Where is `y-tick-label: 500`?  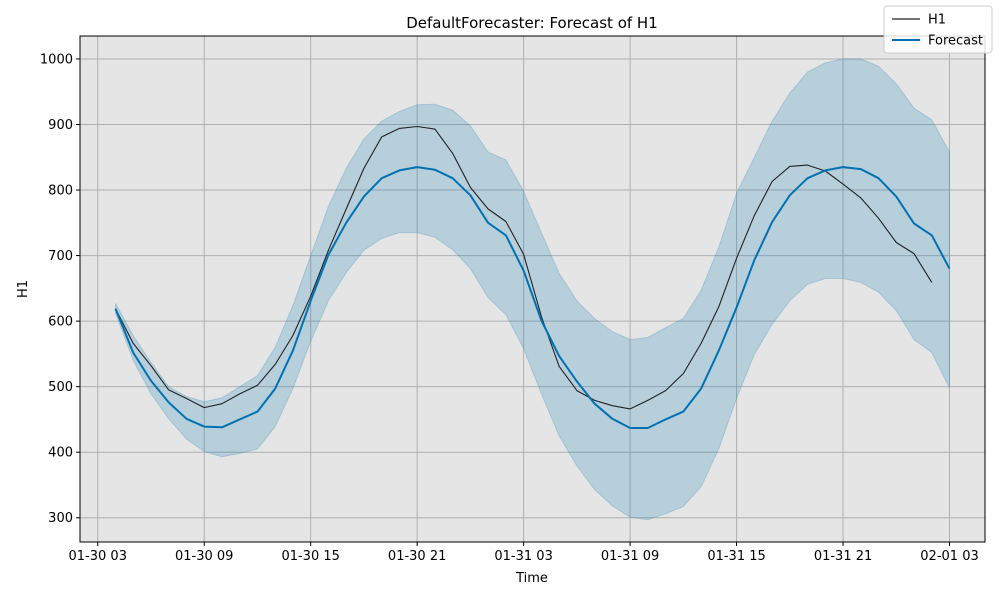
y-tick-label: 500 is located at coordinates (60, 387).